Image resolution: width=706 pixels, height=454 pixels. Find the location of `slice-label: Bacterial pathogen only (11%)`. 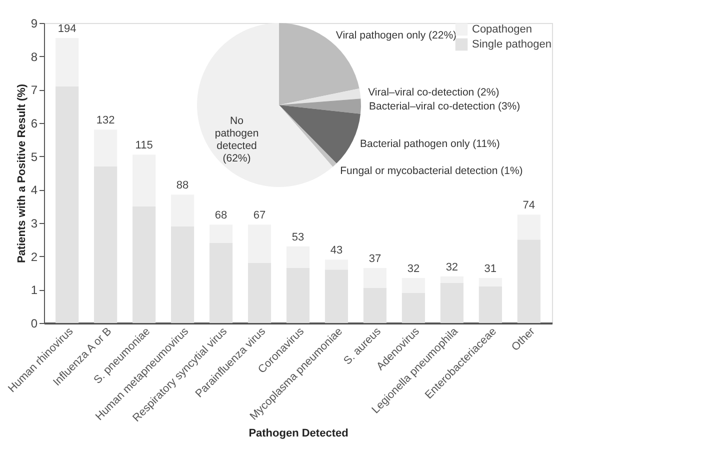

slice-label: Bacterial pathogen only (11%) is located at coordinates (430, 144).